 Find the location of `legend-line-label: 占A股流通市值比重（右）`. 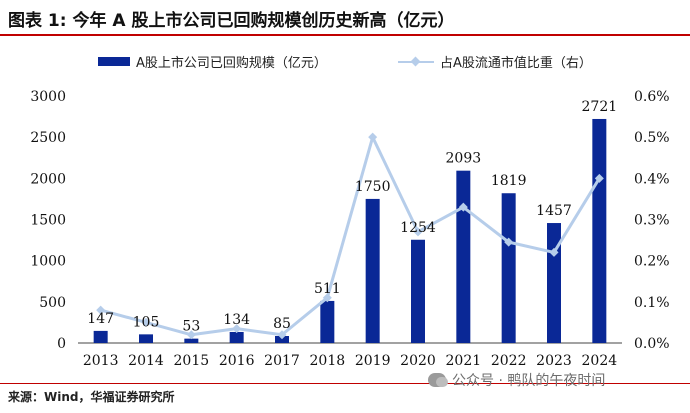

legend-line-label: 占A股流通市值比重（右） is located at coordinates (516, 63).